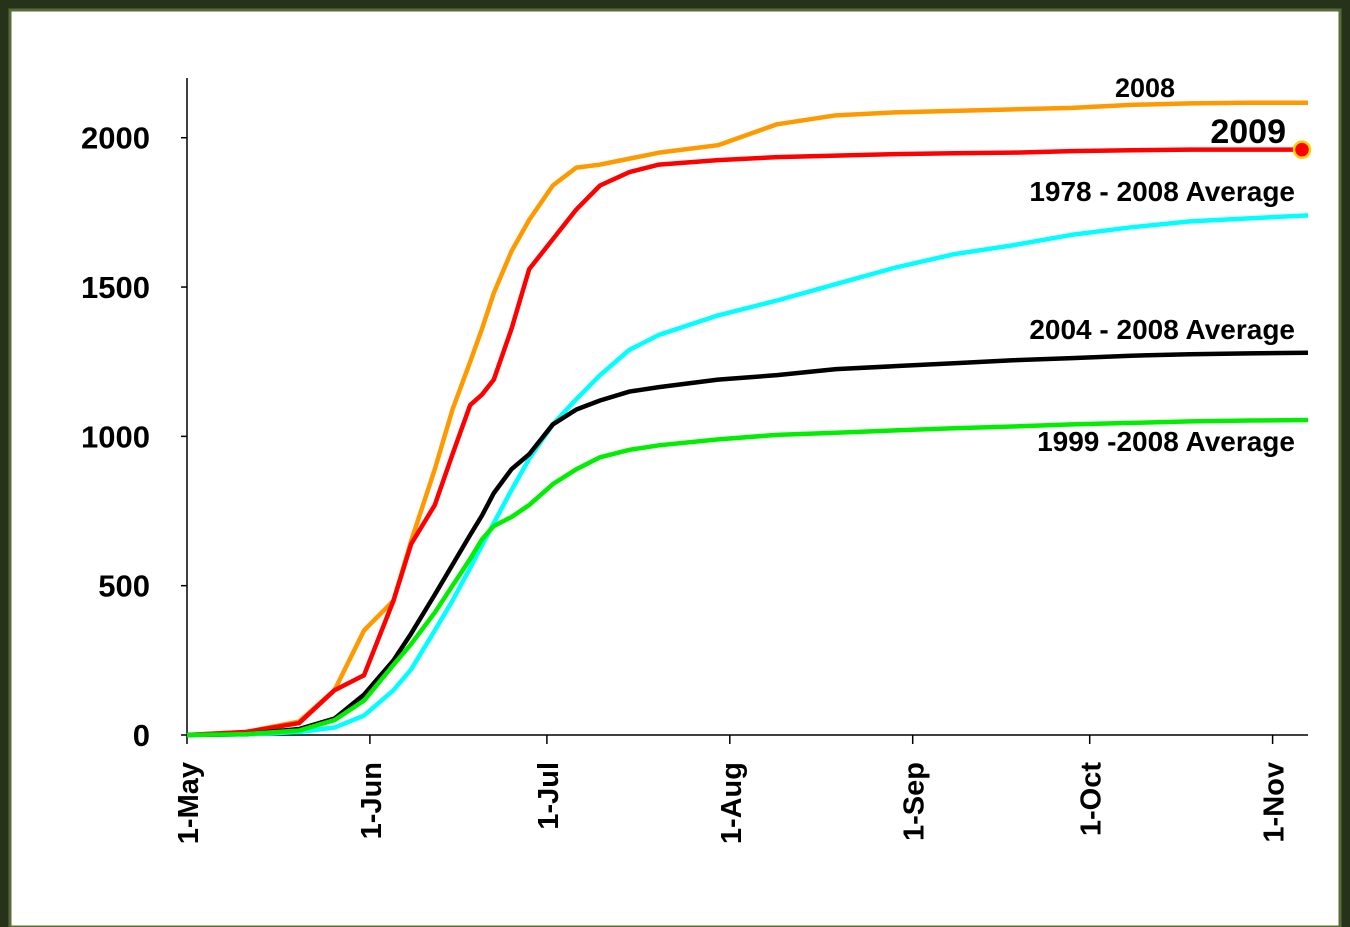 Image resolution: width=1350 pixels, height=927 pixels. I want to click on series-label: 1978 - 2008 Average, so click(1162, 191).